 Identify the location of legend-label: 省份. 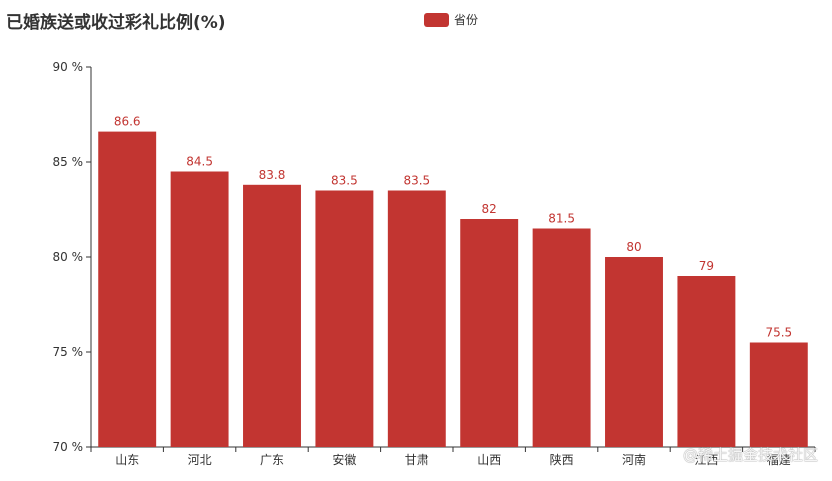
(466, 20).